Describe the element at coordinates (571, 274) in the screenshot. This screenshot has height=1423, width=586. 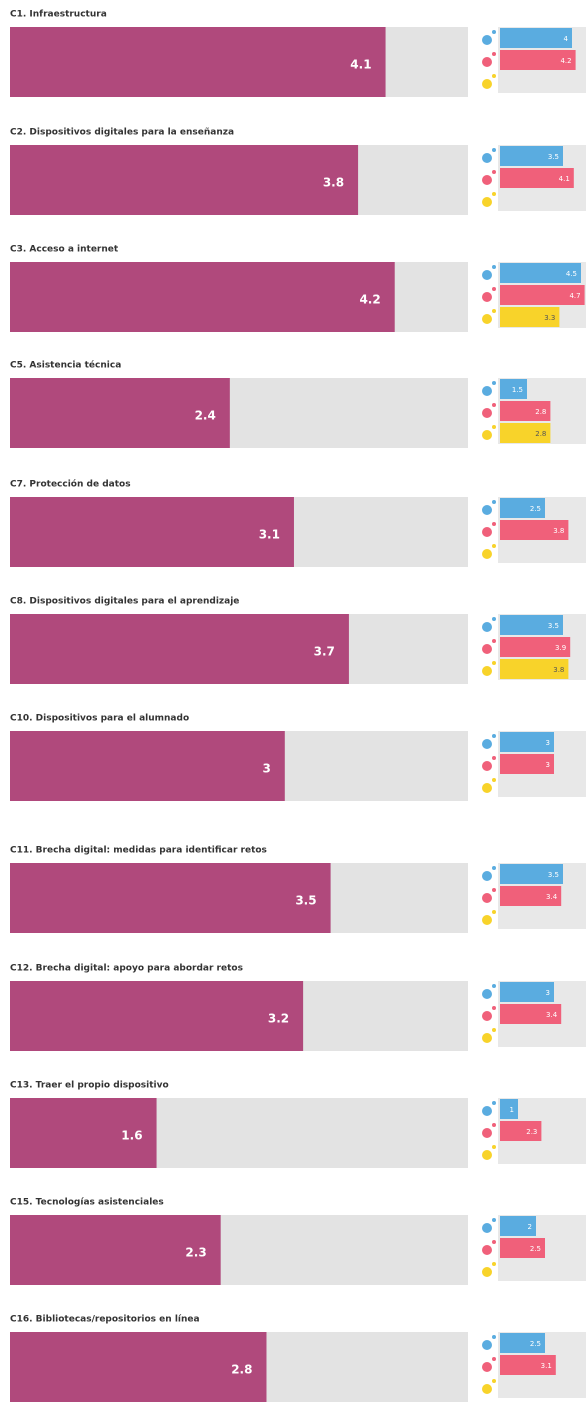
I see `small-bar-label: 4.5` at that location.